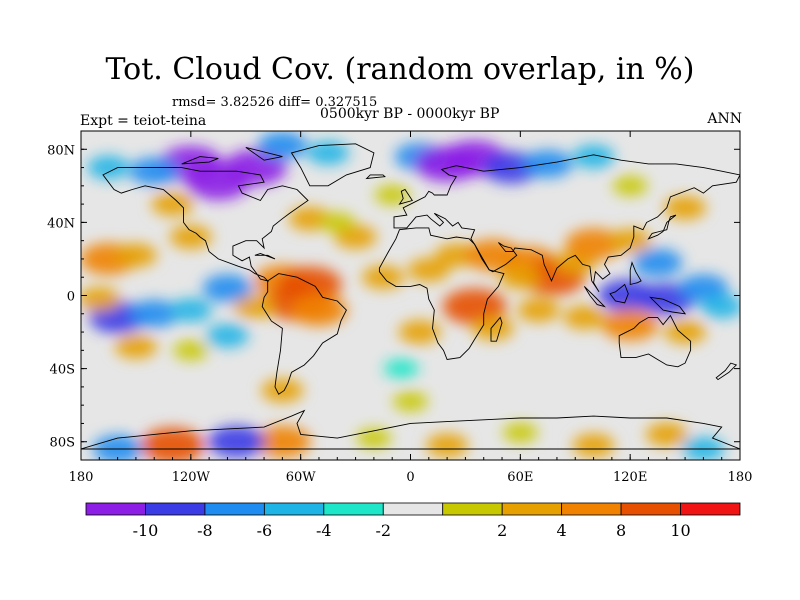  Describe the element at coordinates (410, 114) in the screenshot. I see `period-label: 0500kyr BP - 0000kyr BP` at that location.